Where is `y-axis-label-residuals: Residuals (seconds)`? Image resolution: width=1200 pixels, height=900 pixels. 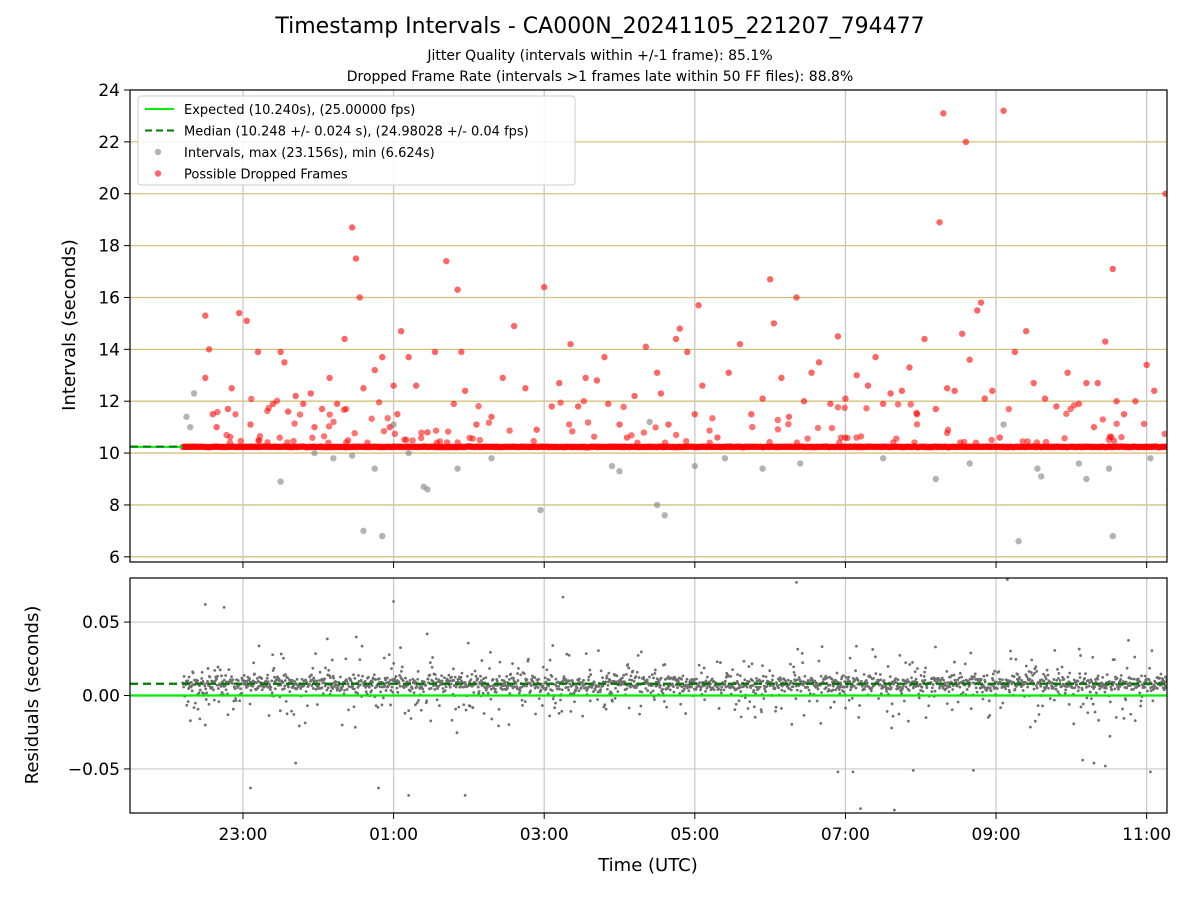 y-axis-label-residuals: Residuals (seconds) is located at coordinates (32, 695).